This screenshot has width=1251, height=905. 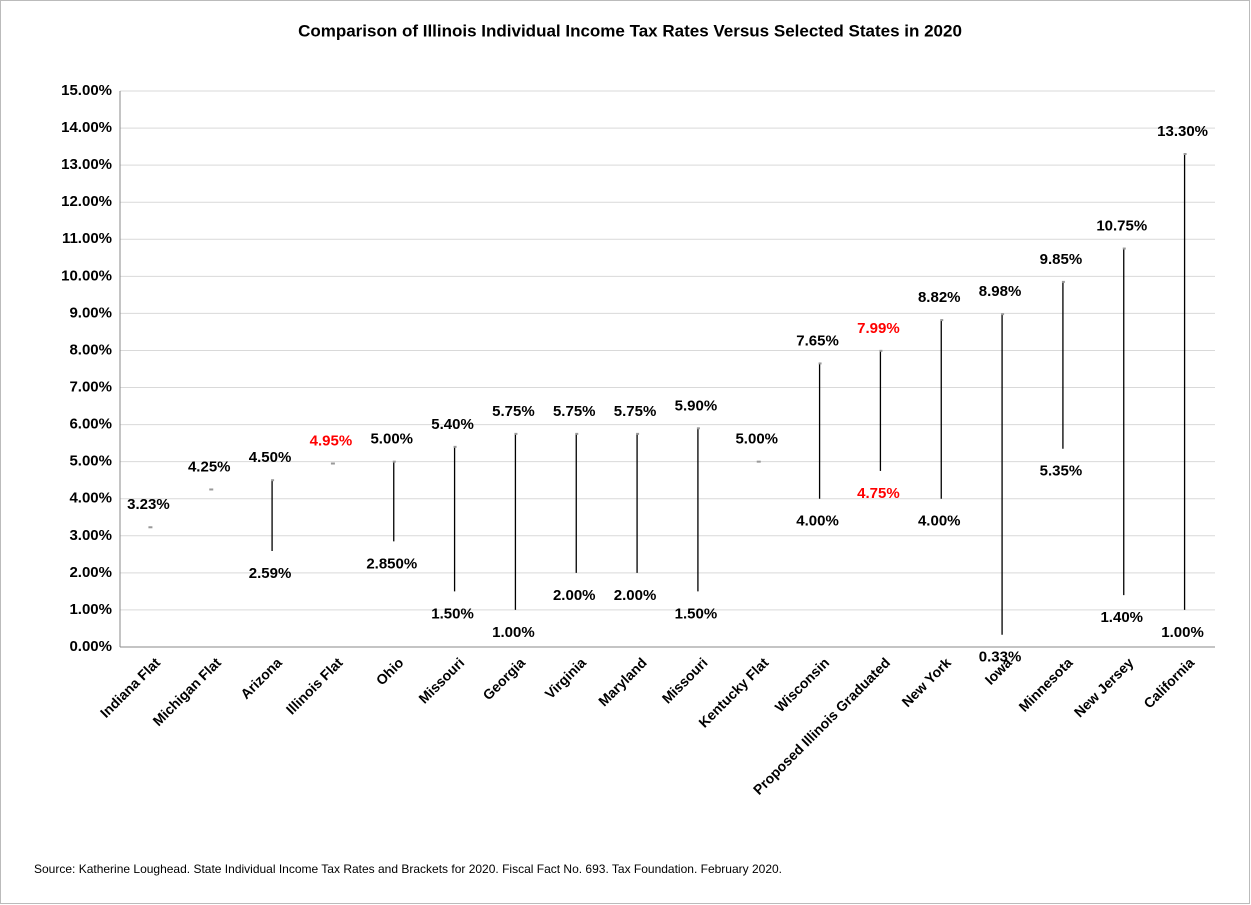 I want to click on y-tick-label: 1.00%, so click(x=90, y=609).